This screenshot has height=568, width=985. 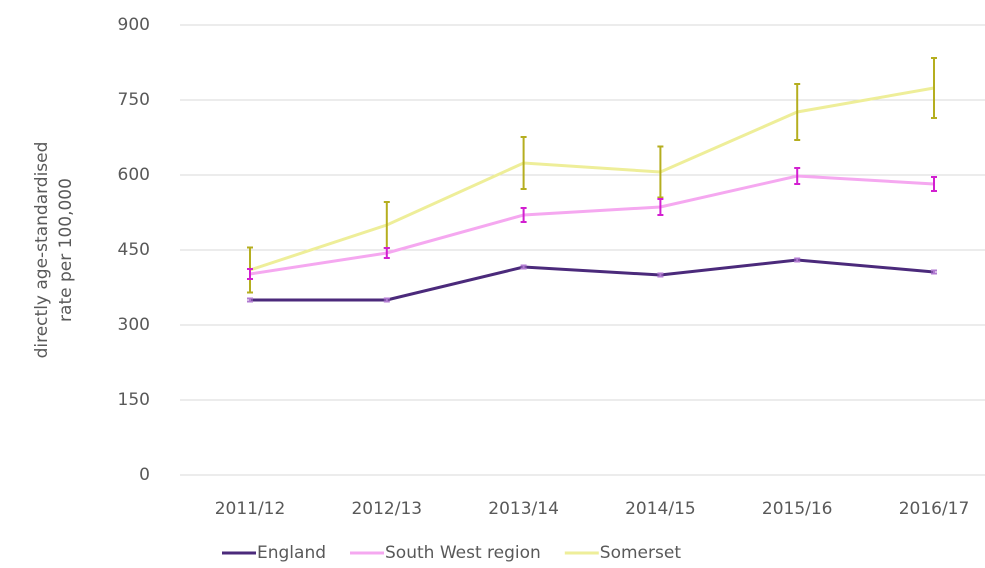 I want to click on y-tick-label: 750, so click(x=134, y=100).